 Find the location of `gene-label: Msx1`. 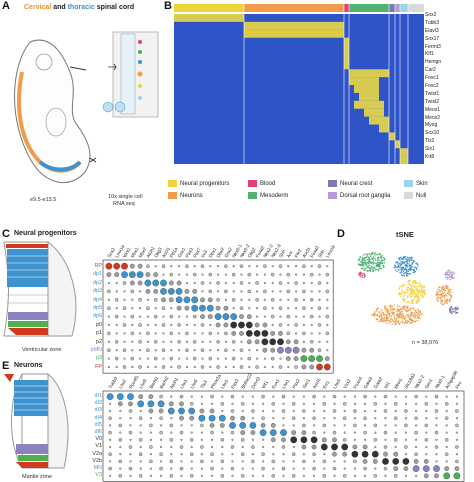

gene-label: Msx1 is located at coordinates (135, 252).